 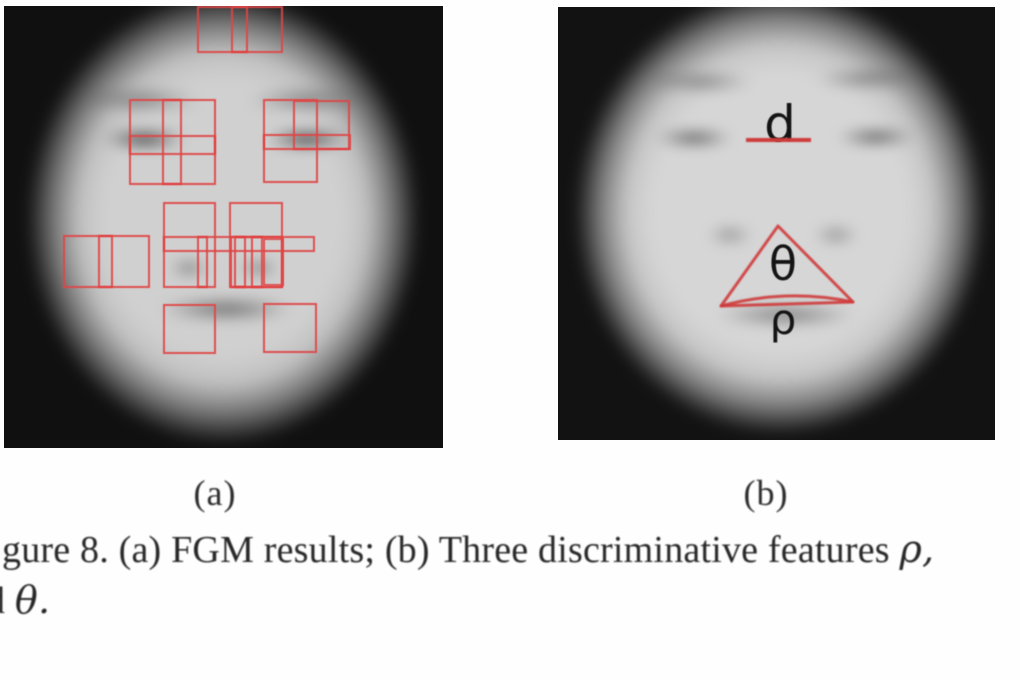 I want to click on caption-text: d, so click(x=7, y=601).